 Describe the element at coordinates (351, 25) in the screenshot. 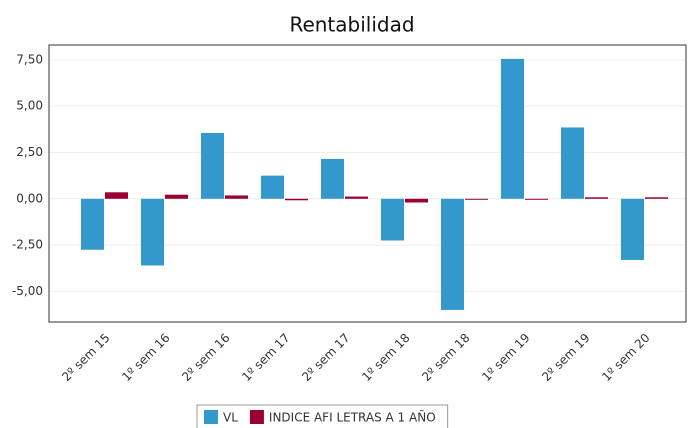

I see `chart-title: Rentabilidad` at that location.